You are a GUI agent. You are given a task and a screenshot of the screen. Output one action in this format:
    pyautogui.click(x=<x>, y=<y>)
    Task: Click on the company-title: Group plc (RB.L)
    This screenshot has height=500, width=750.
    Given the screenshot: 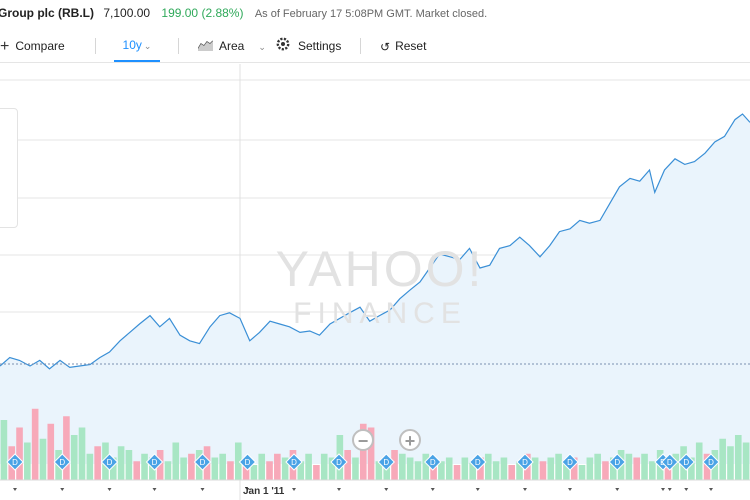 What is the action you would take?
    pyautogui.click(x=47, y=13)
    